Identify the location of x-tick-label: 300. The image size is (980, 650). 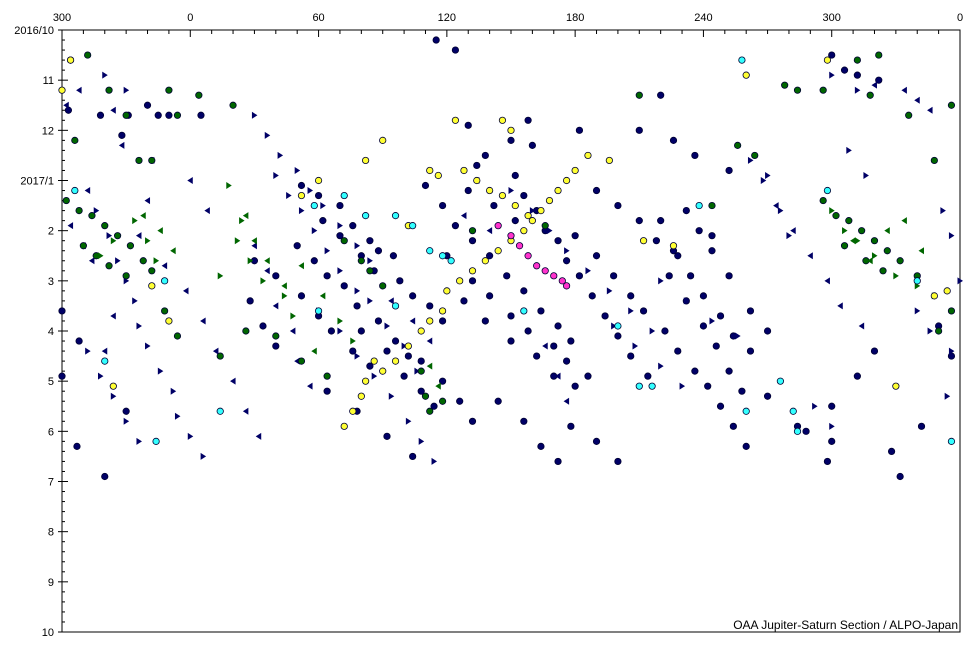
(832, 18).